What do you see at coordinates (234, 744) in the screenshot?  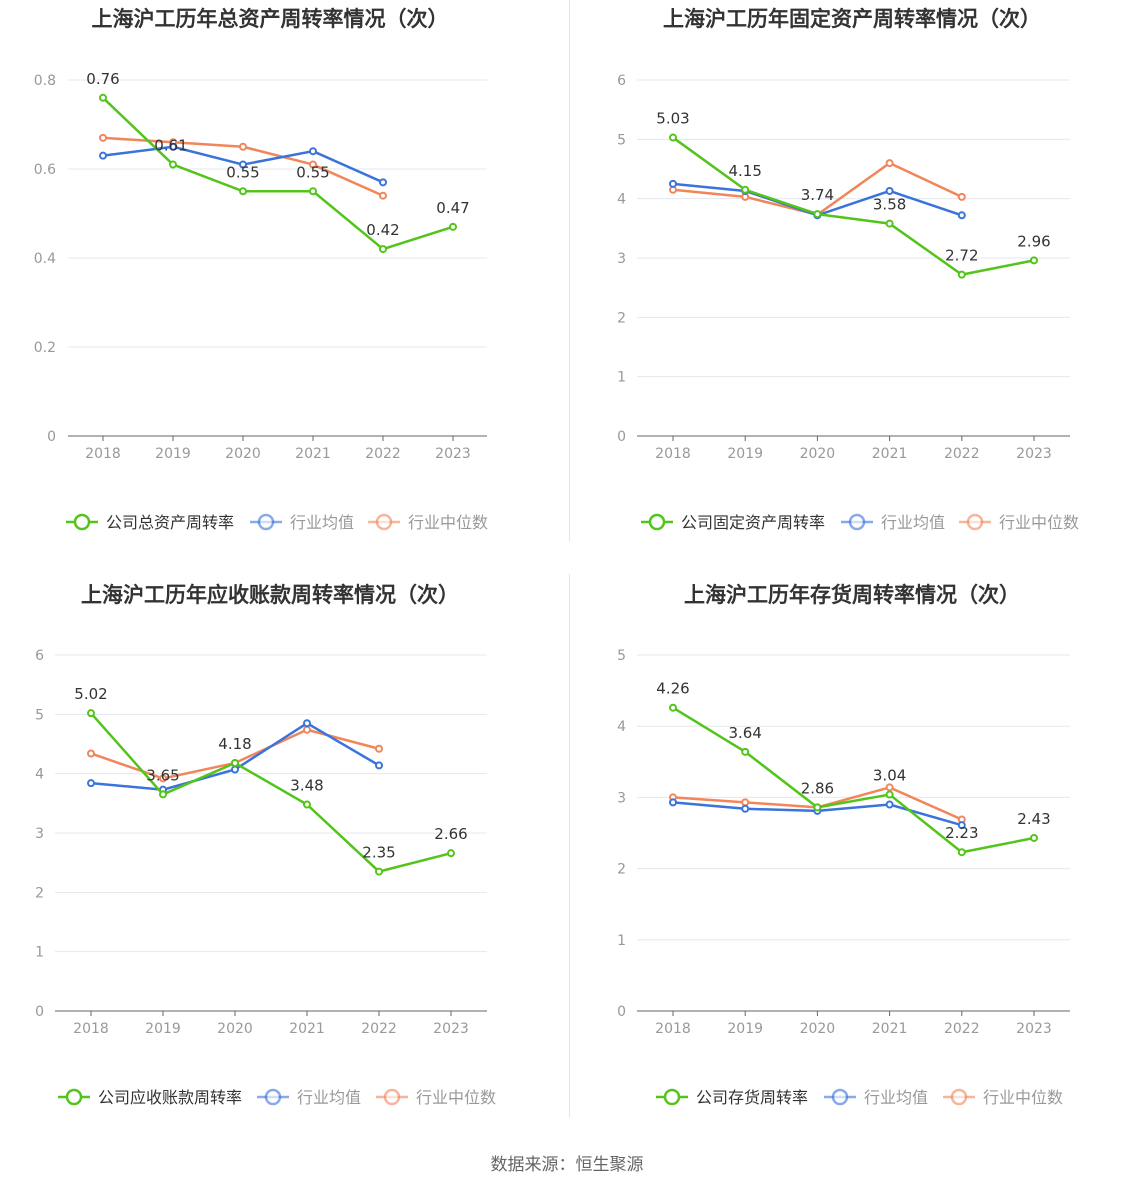 I see `data-label: 4.18` at bounding box center [234, 744].